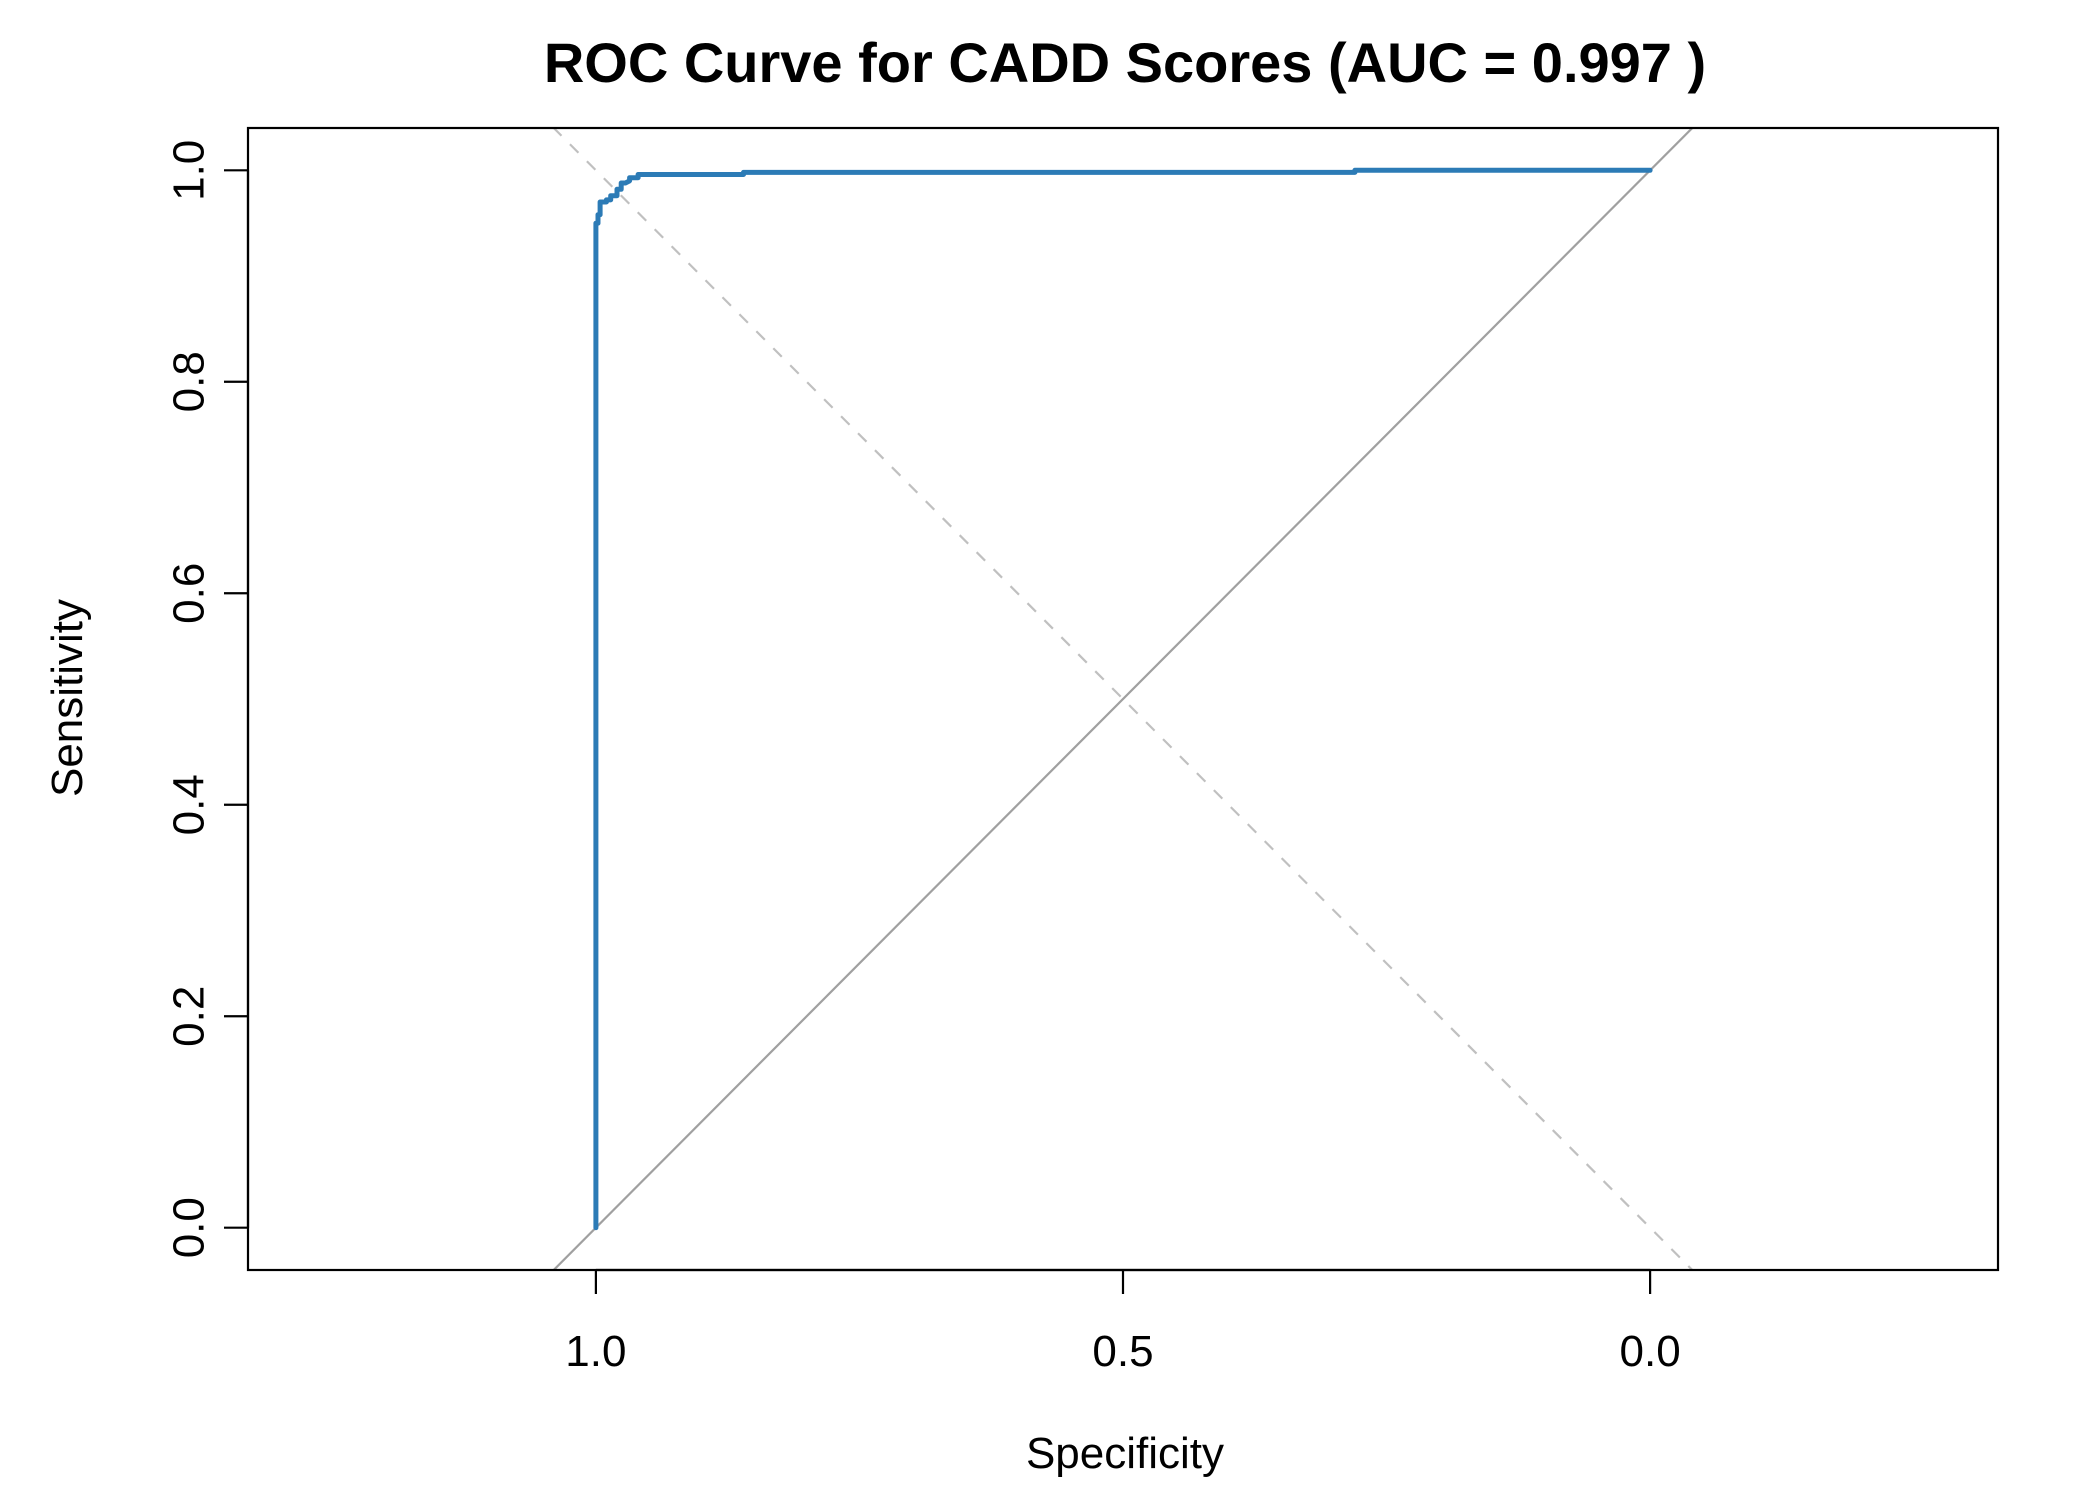 The image size is (2100, 1505). I want to click on x-tick-label: 0.5, so click(1122, 1351).